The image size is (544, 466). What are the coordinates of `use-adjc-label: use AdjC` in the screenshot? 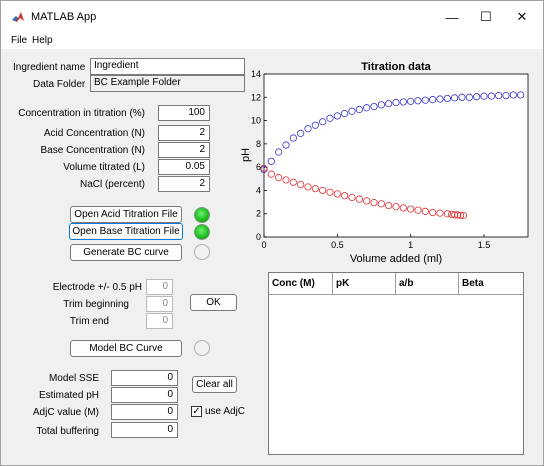 It's located at (225, 411).